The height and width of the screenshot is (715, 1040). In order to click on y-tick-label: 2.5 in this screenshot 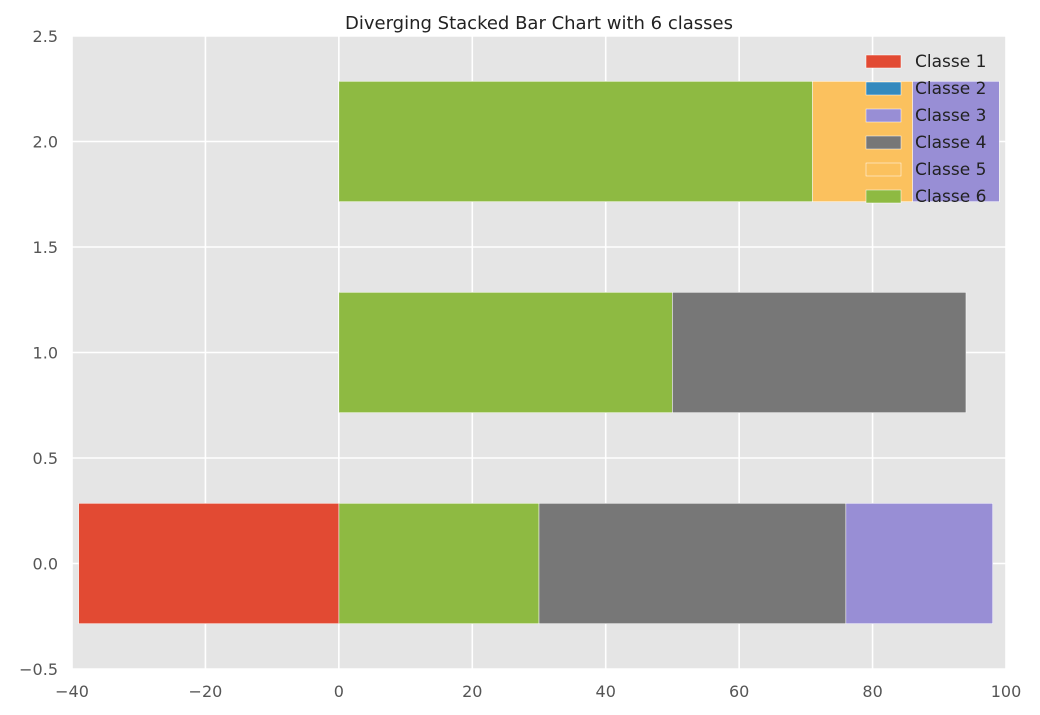, I will do `click(45, 36)`.